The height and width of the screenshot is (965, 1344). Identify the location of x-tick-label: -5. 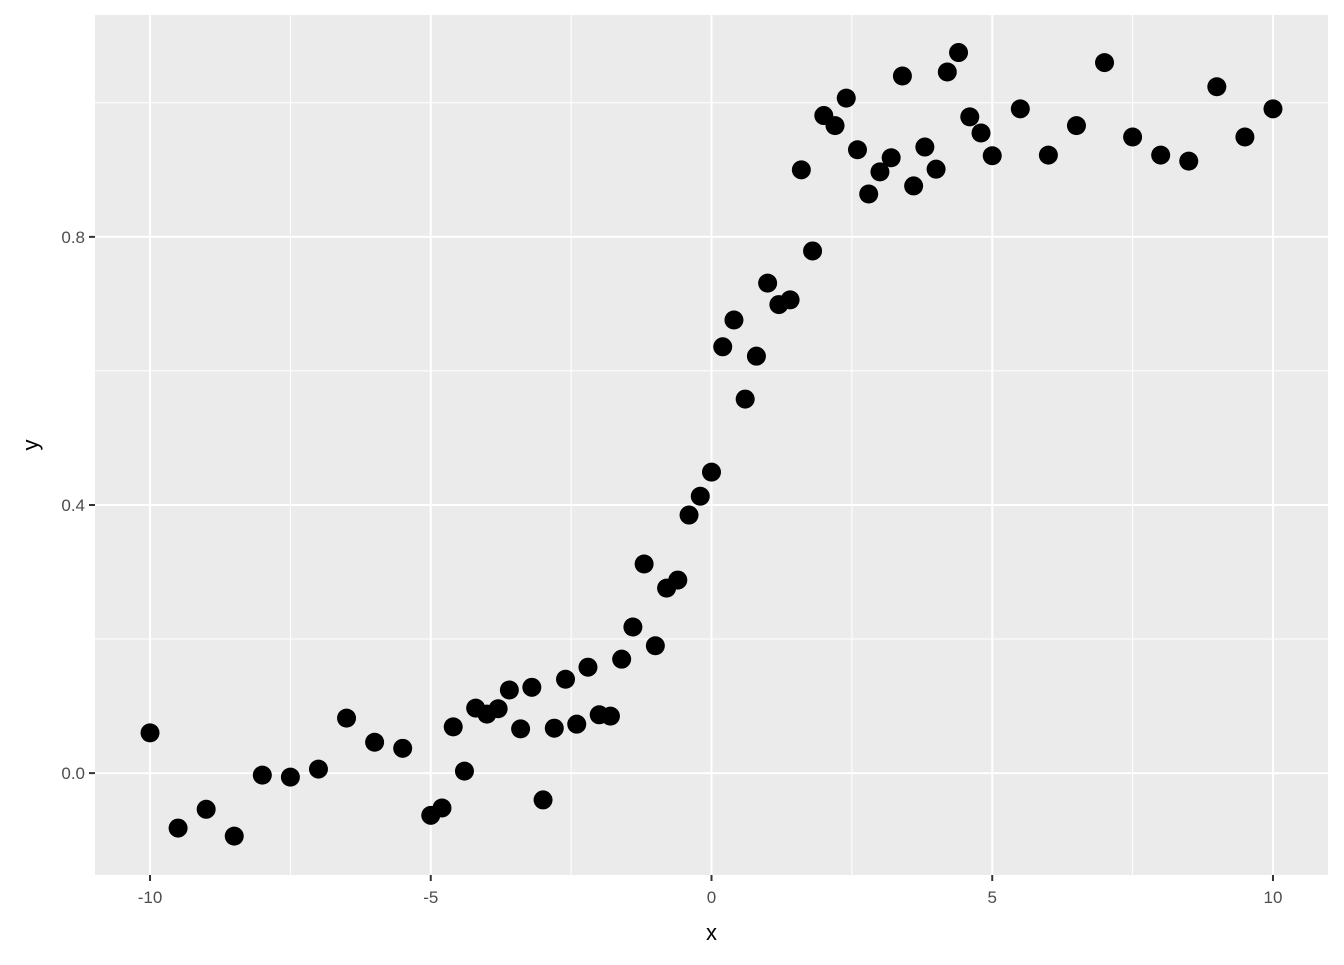
(430, 897).